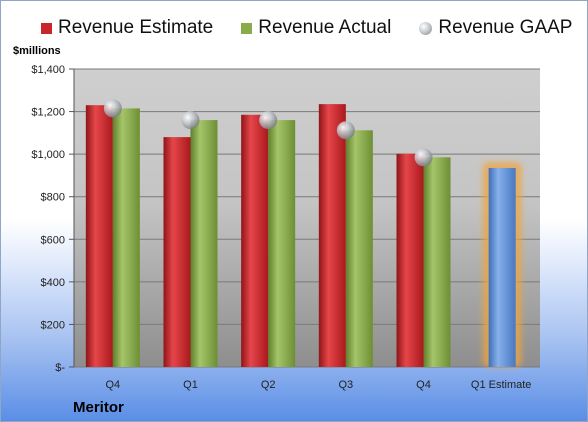 This screenshot has height=422, width=588. Describe the element at coordinates (53, 219) in the screenshot. I see `y-axis-ticks: $- $200 $400 $600 $800 $1,000 $1,200 $1,400` at that location.